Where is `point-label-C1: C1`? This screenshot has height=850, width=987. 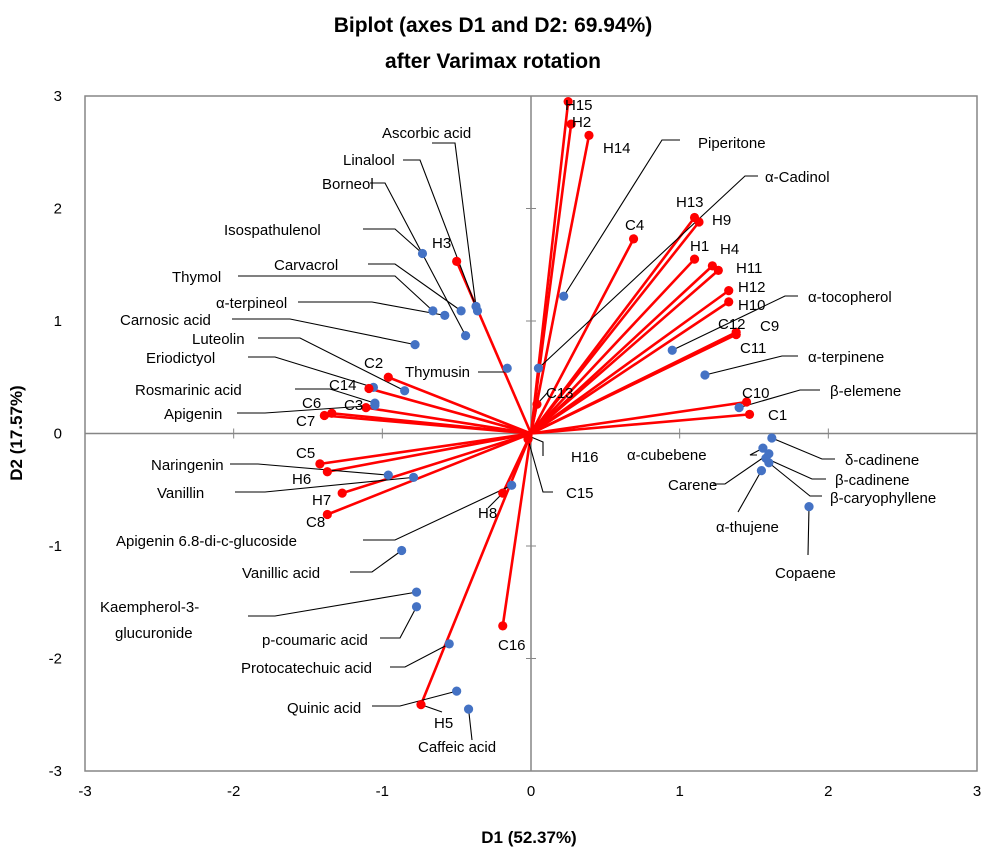
point-label-C1: C1 is located at coordinates (777, 415).